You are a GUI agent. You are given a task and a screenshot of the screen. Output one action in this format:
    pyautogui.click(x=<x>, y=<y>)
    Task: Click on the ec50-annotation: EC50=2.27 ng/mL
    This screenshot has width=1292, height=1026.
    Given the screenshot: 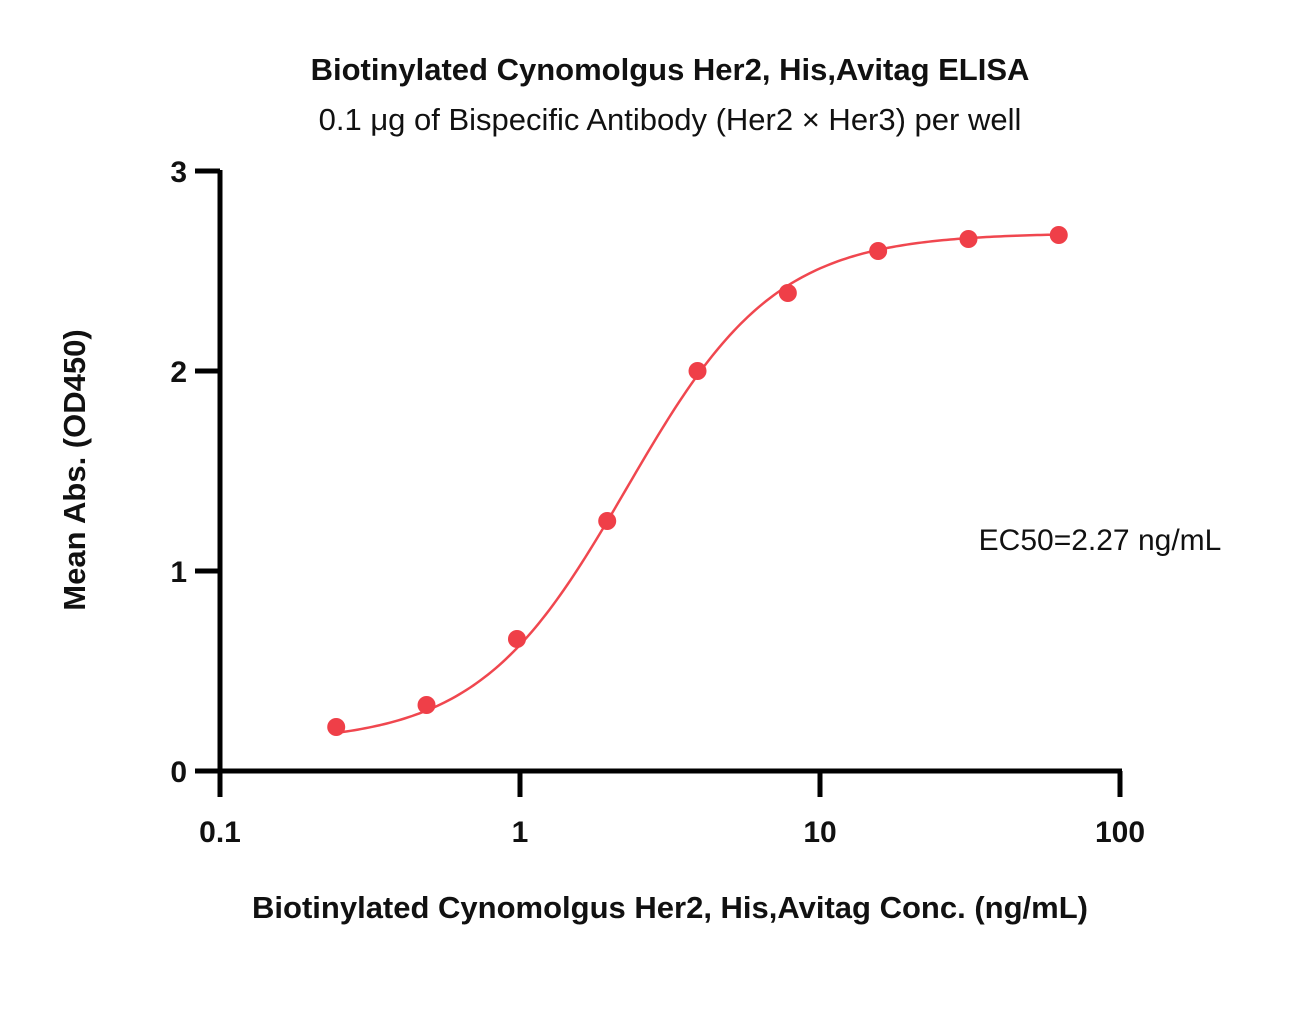 What is the action you would take?
    pyautogui.click(x=1100, y=540)
    